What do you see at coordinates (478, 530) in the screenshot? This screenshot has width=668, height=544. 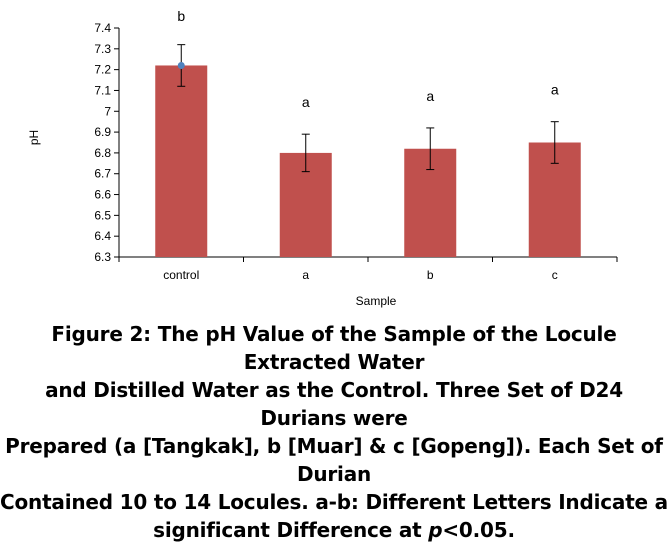 I see `caption-line-5-value: <0.05.` at bounding box center [478, 530].